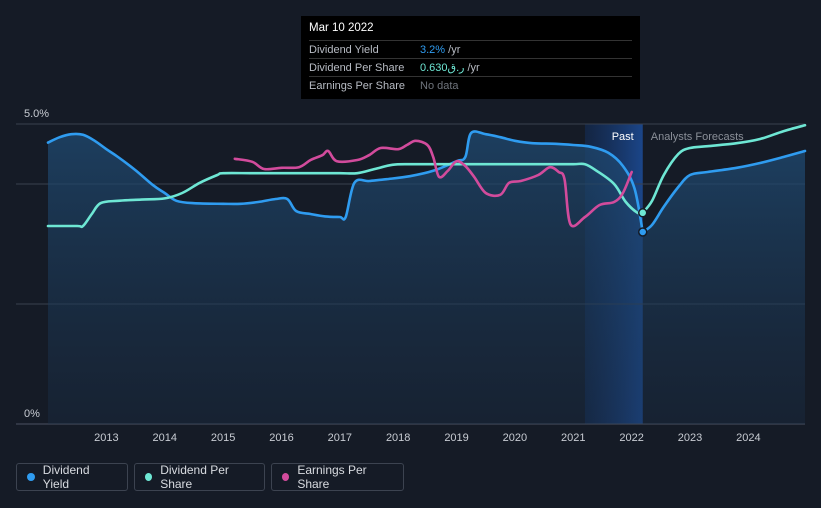  What do you see at coordinates (164, 438) in the screenshot?
I see `x-tick-label: 2014` at bounding box center [164, 438].